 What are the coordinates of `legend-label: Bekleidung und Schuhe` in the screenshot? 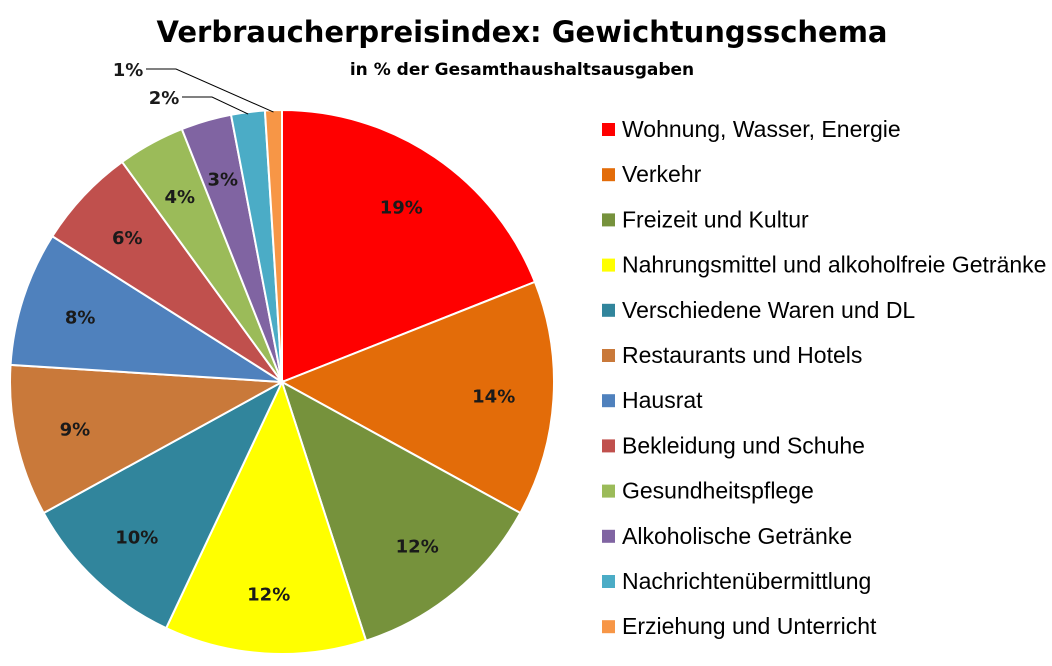 It's located at (743, 445).